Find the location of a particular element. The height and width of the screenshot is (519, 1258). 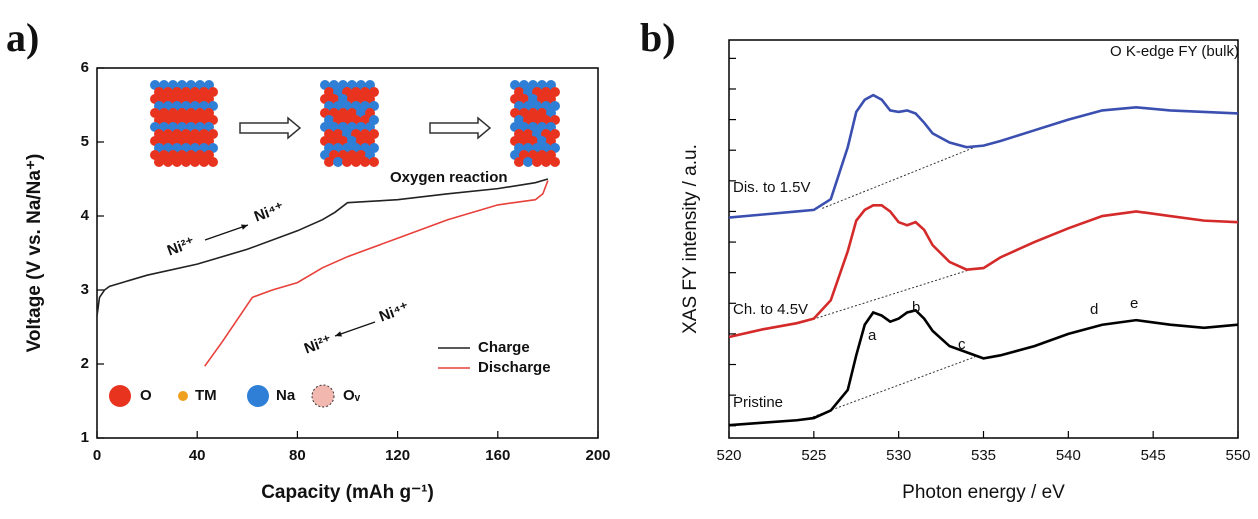

panel-label: b) is located at coordinates (658, 37).